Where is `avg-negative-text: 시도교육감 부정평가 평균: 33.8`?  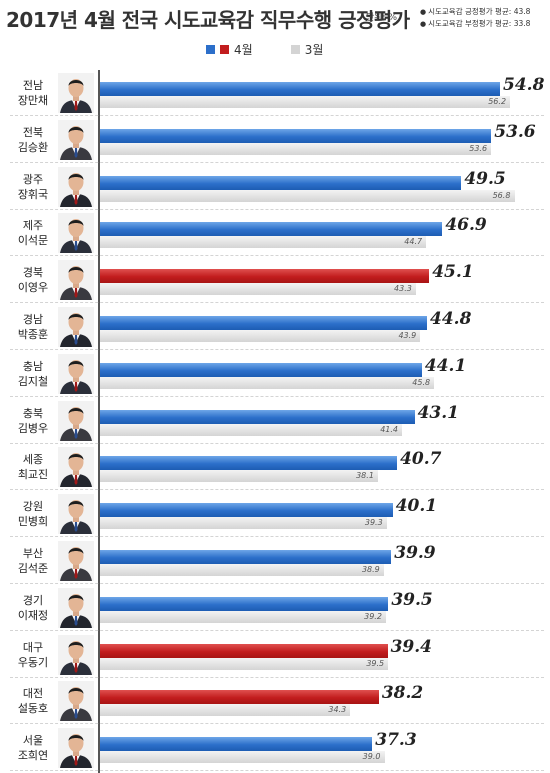 avg-negative-text: 시도교육감 부정평가 평균: 33.8 is located at coordinates (479, 23).